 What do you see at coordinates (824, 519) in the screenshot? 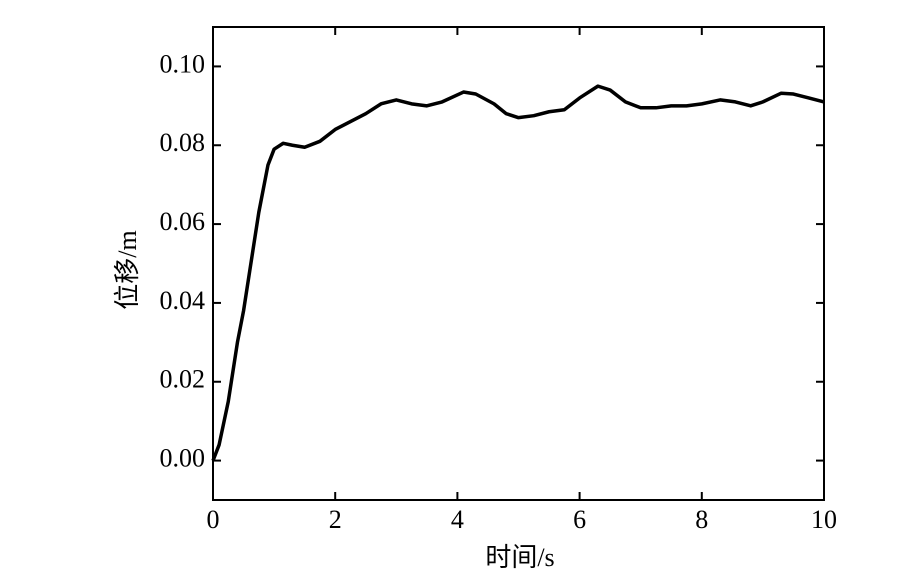
I see `x-tick-label: 10` at bounding box center [824, 519].